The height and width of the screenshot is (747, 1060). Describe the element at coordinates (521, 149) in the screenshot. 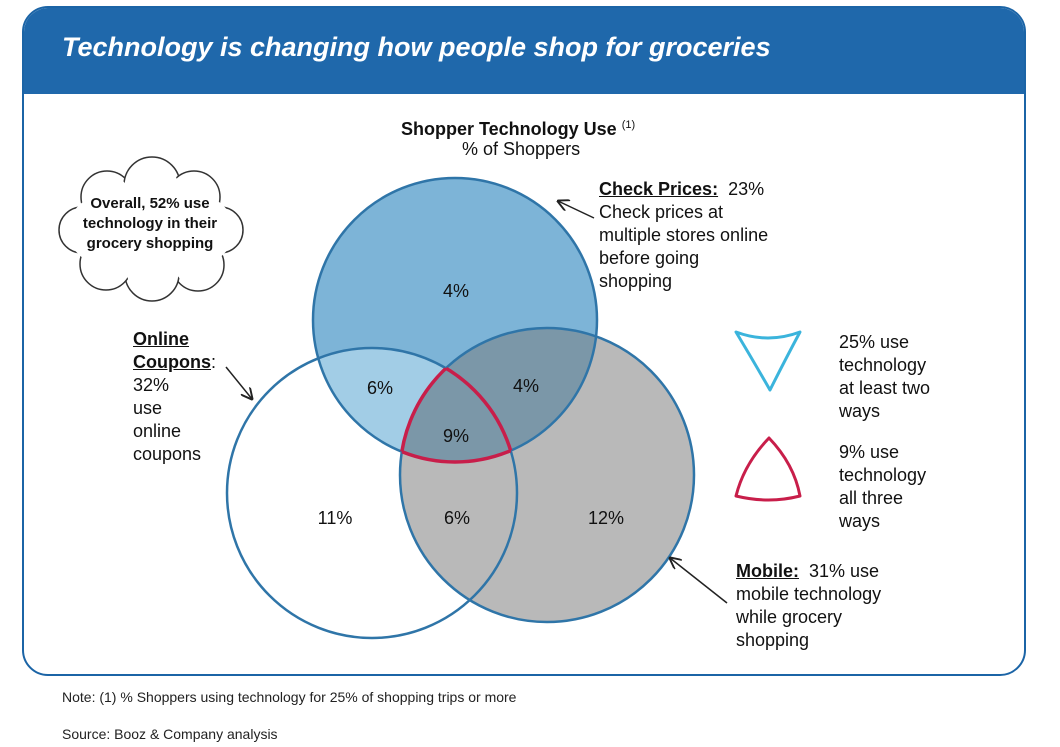

I see `chart-subtitle: % of Shoppers` at that location.